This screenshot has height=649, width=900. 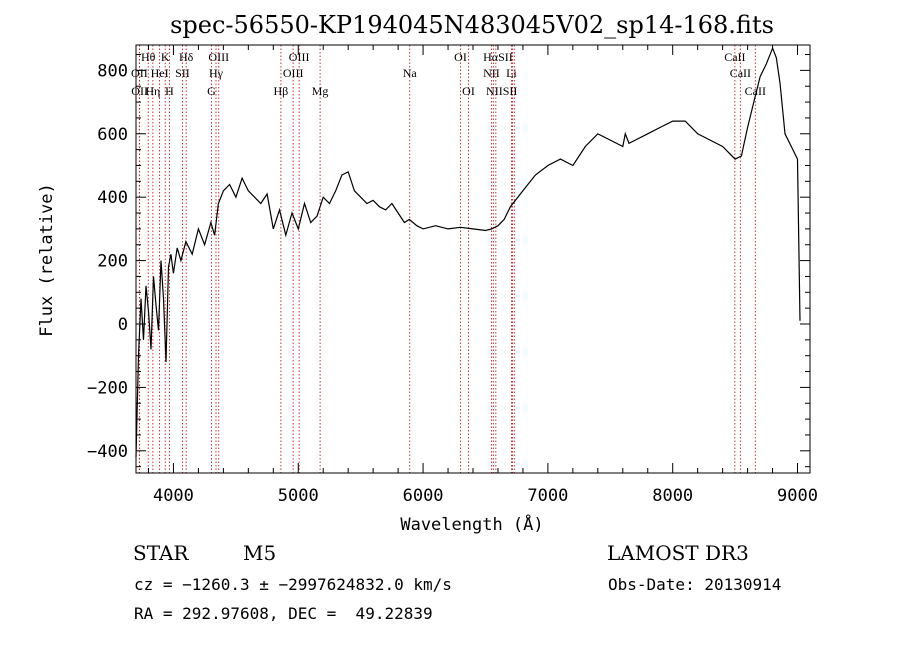 What do you see at coordinates (694, 584) in the screenshot?
I see `obs-date: Obs-Date: 20130914` at bounding box center [694, 584].